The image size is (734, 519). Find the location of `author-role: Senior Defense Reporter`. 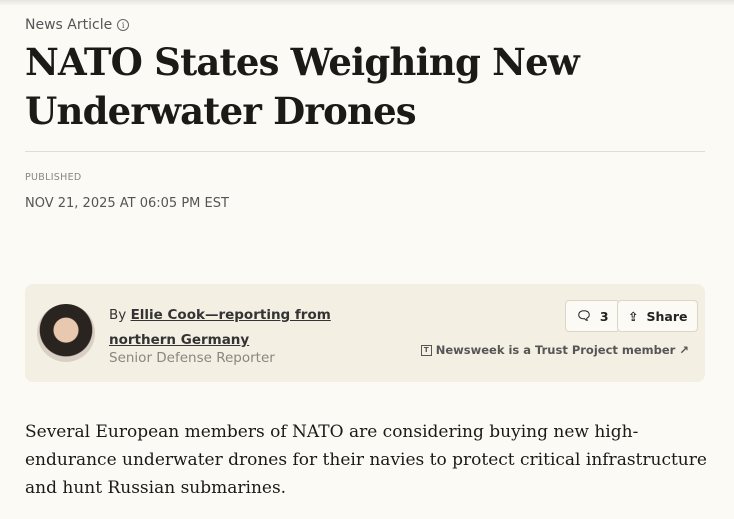

author-role: Senior Defense Reporter is located at coordinates (192, 358).